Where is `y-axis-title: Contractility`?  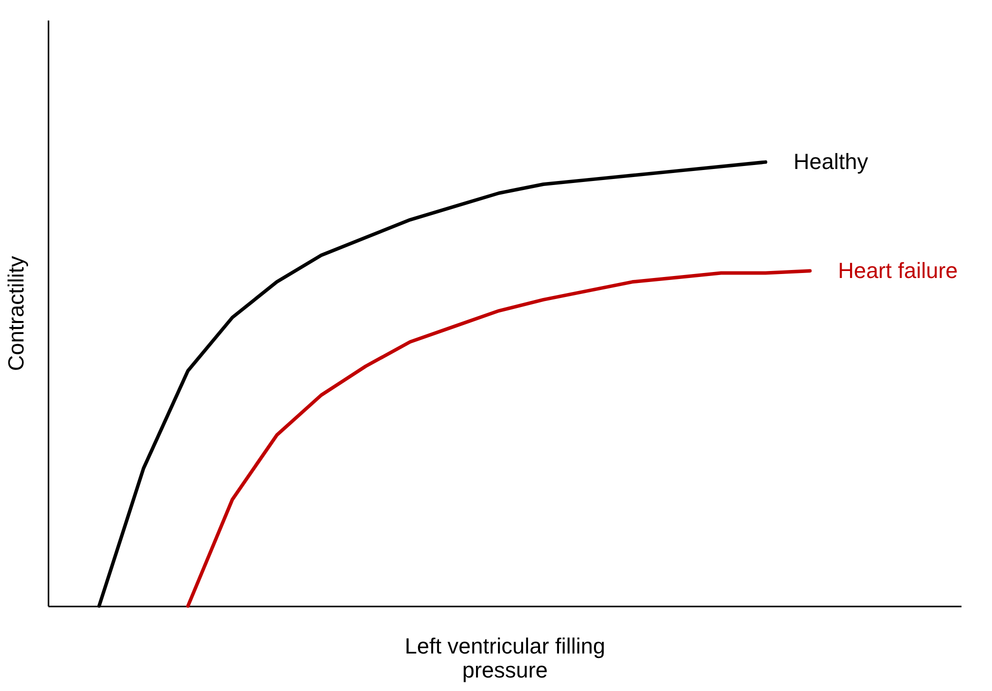
y-axis-title: Contractility is located at coordinates (16, 313).